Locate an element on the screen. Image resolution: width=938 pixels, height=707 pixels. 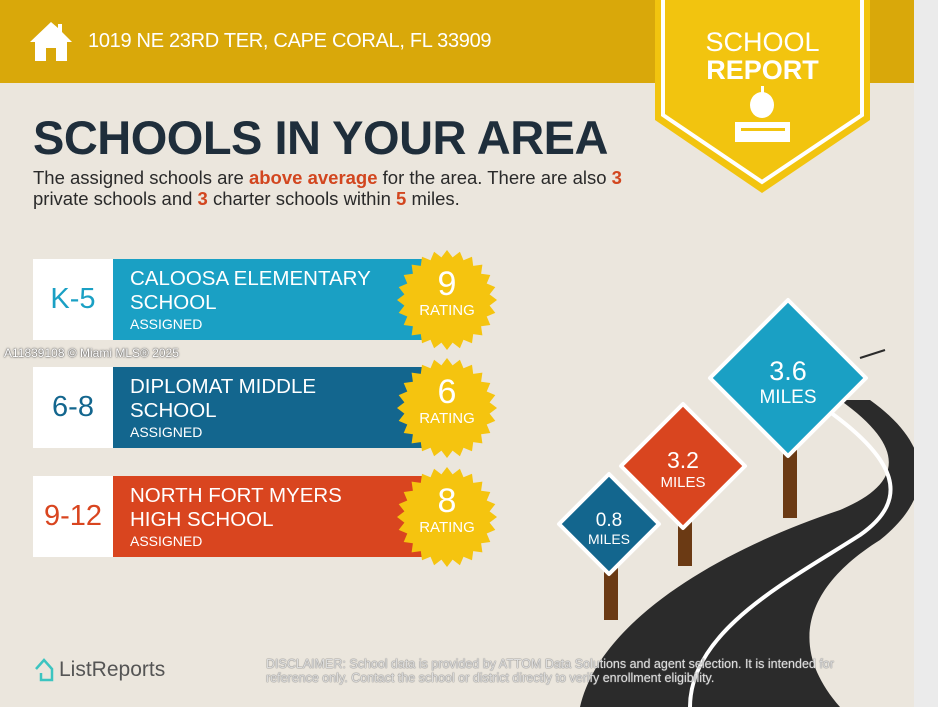
school-band: NORTH FORT MYERS HIGH SCHOOL ASSIGNED is located at coordinates (268, 516).